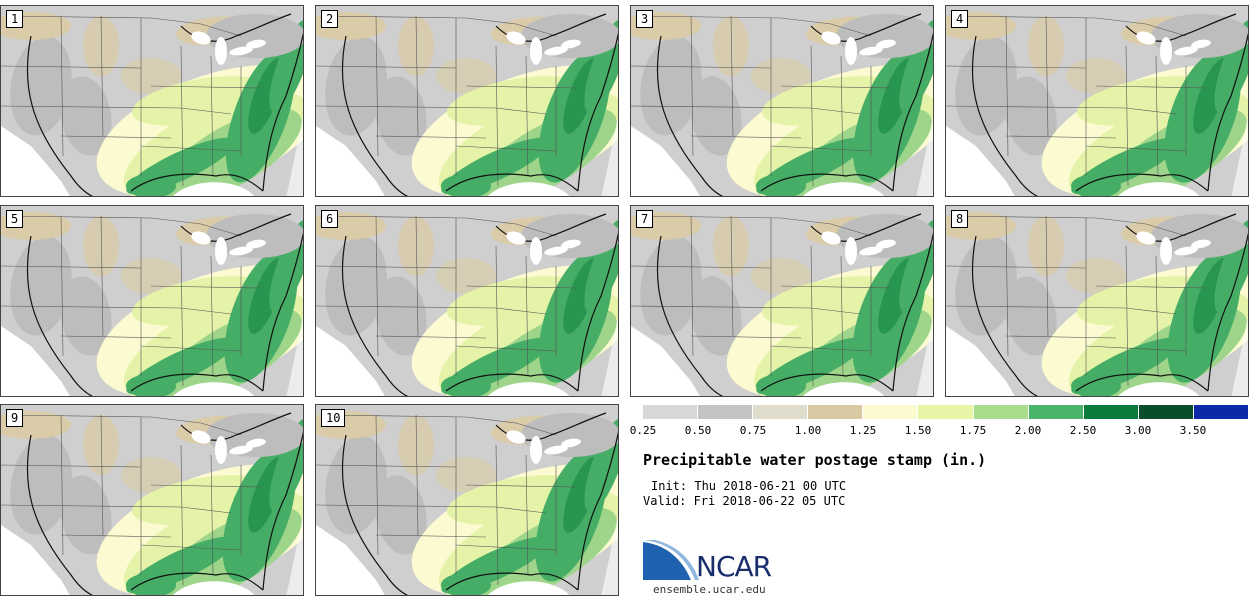  I want to click on legend-tick-label: 1.75, so click(973, 430).